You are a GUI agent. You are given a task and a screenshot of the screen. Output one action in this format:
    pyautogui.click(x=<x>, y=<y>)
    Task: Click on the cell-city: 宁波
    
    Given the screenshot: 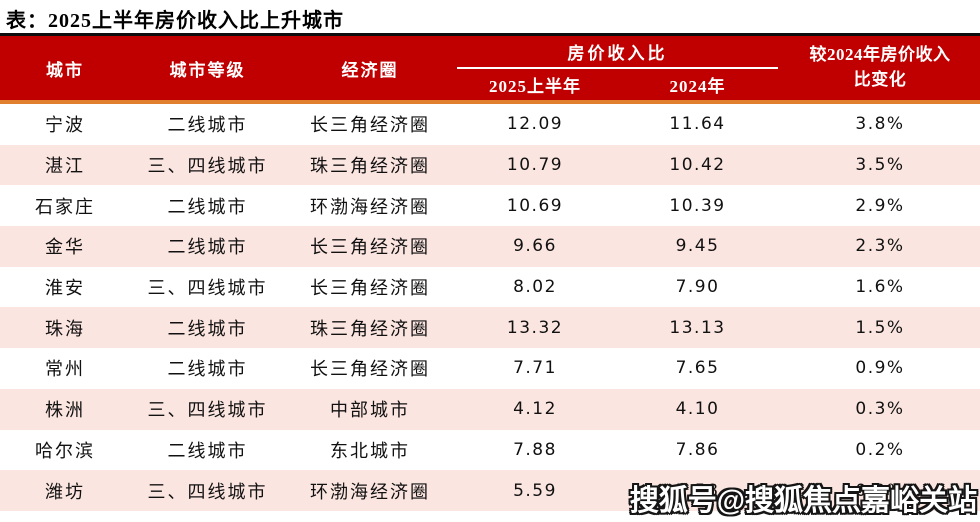 What is the action you would take?
    pyautogui.click(x=65, y=125)
    